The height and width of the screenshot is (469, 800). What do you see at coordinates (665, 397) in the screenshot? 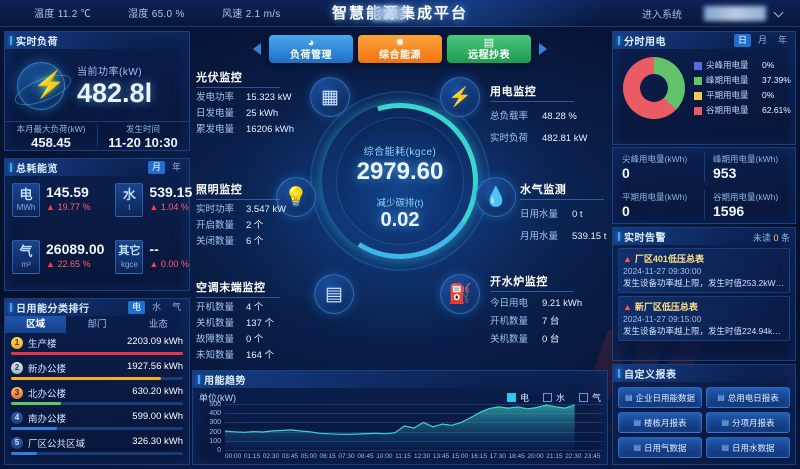
I see `report-label: 企业日用能数据` at bounding box center [665, 397].